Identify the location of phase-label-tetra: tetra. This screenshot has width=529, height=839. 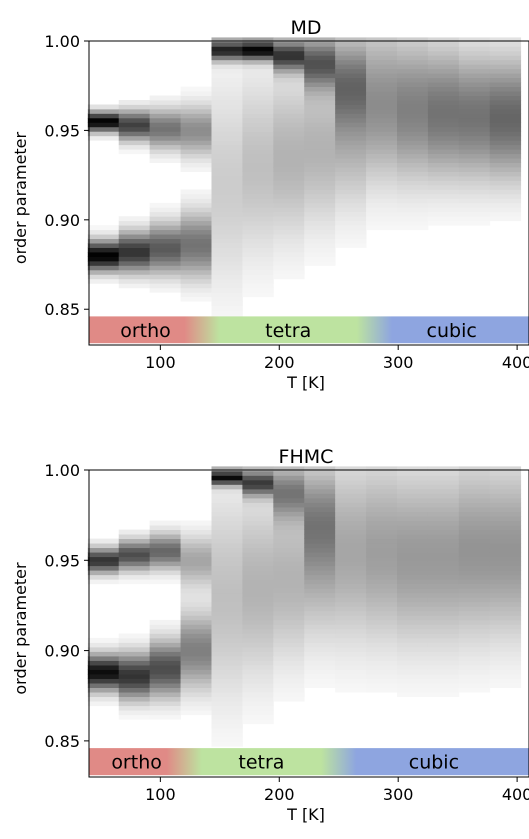
(261, 763).